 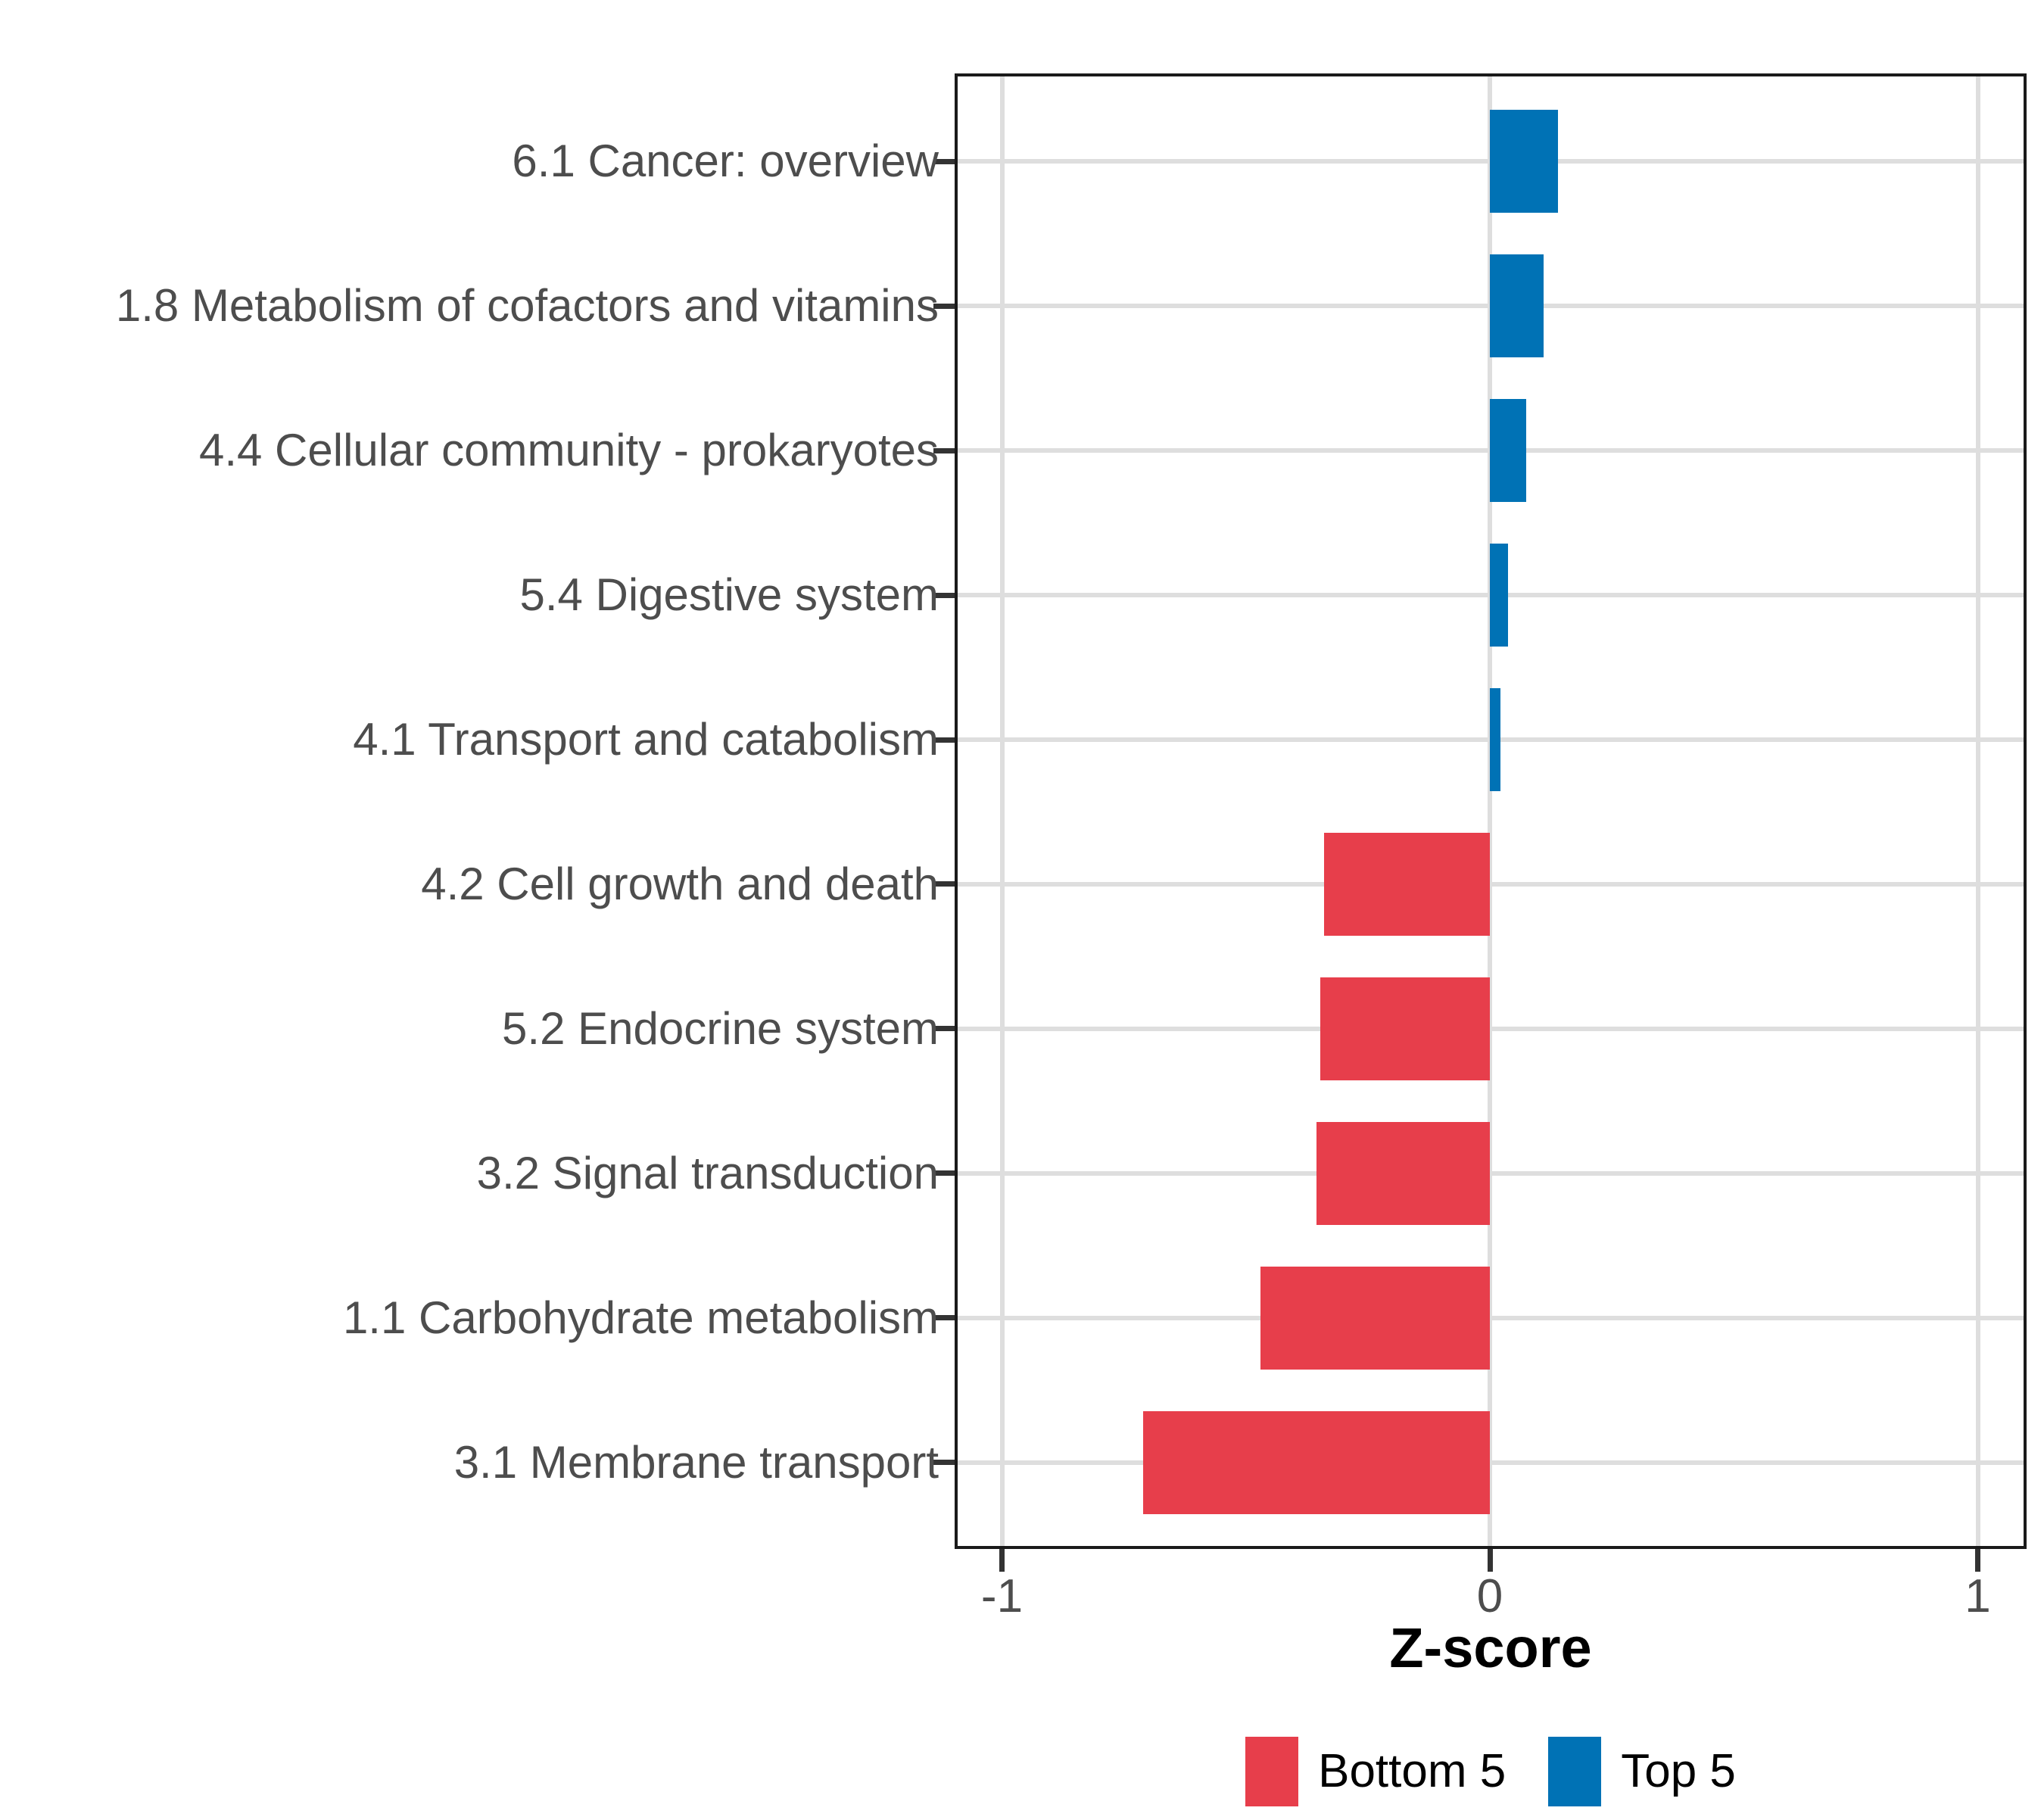 What do you see at coordinates (527, 306) in the screenshot?
I see `category-label: 1.8 Metabolism of cofactors and vitamins` at bounding box center [527, 306].